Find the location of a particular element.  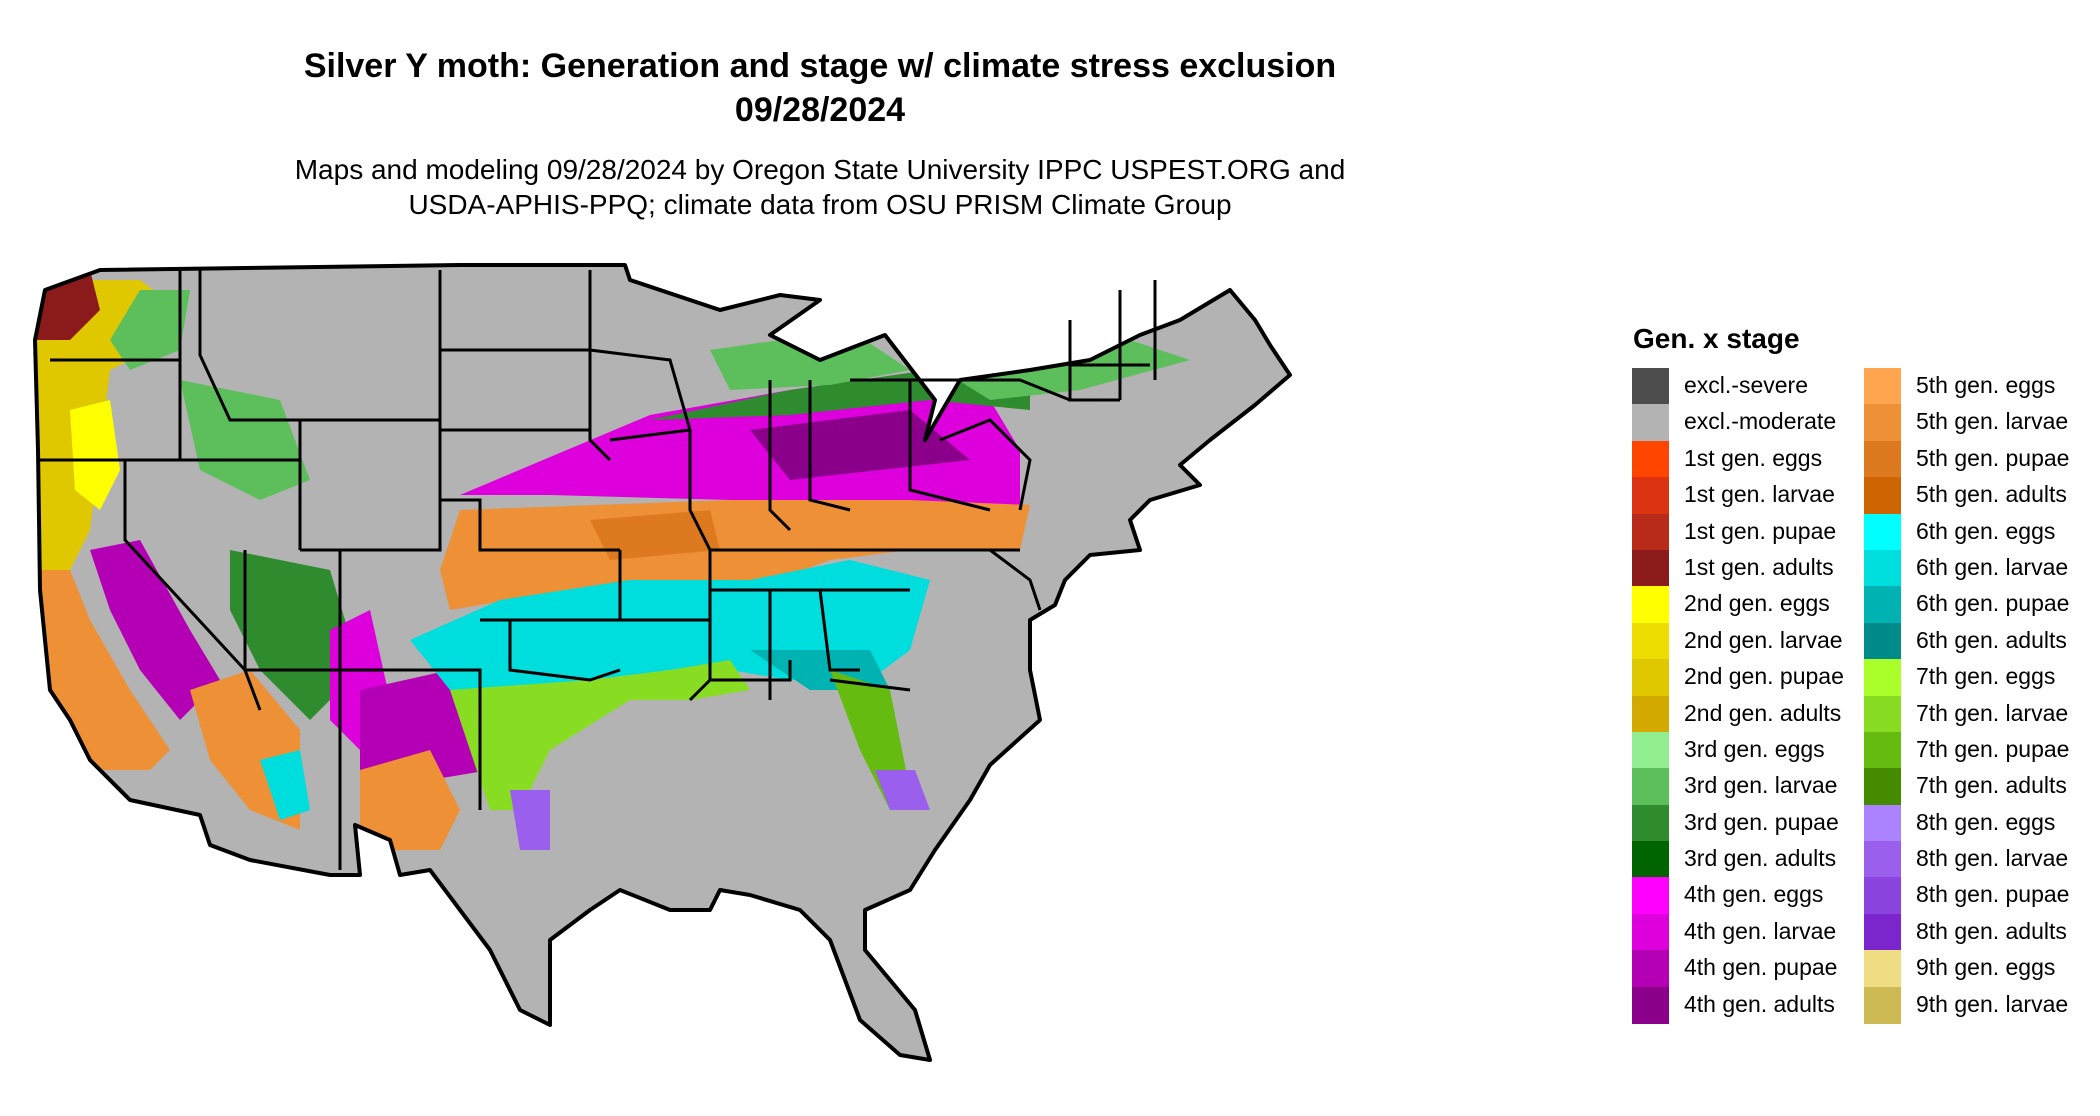

border-nm-tx is located at coordinates (411, 739).